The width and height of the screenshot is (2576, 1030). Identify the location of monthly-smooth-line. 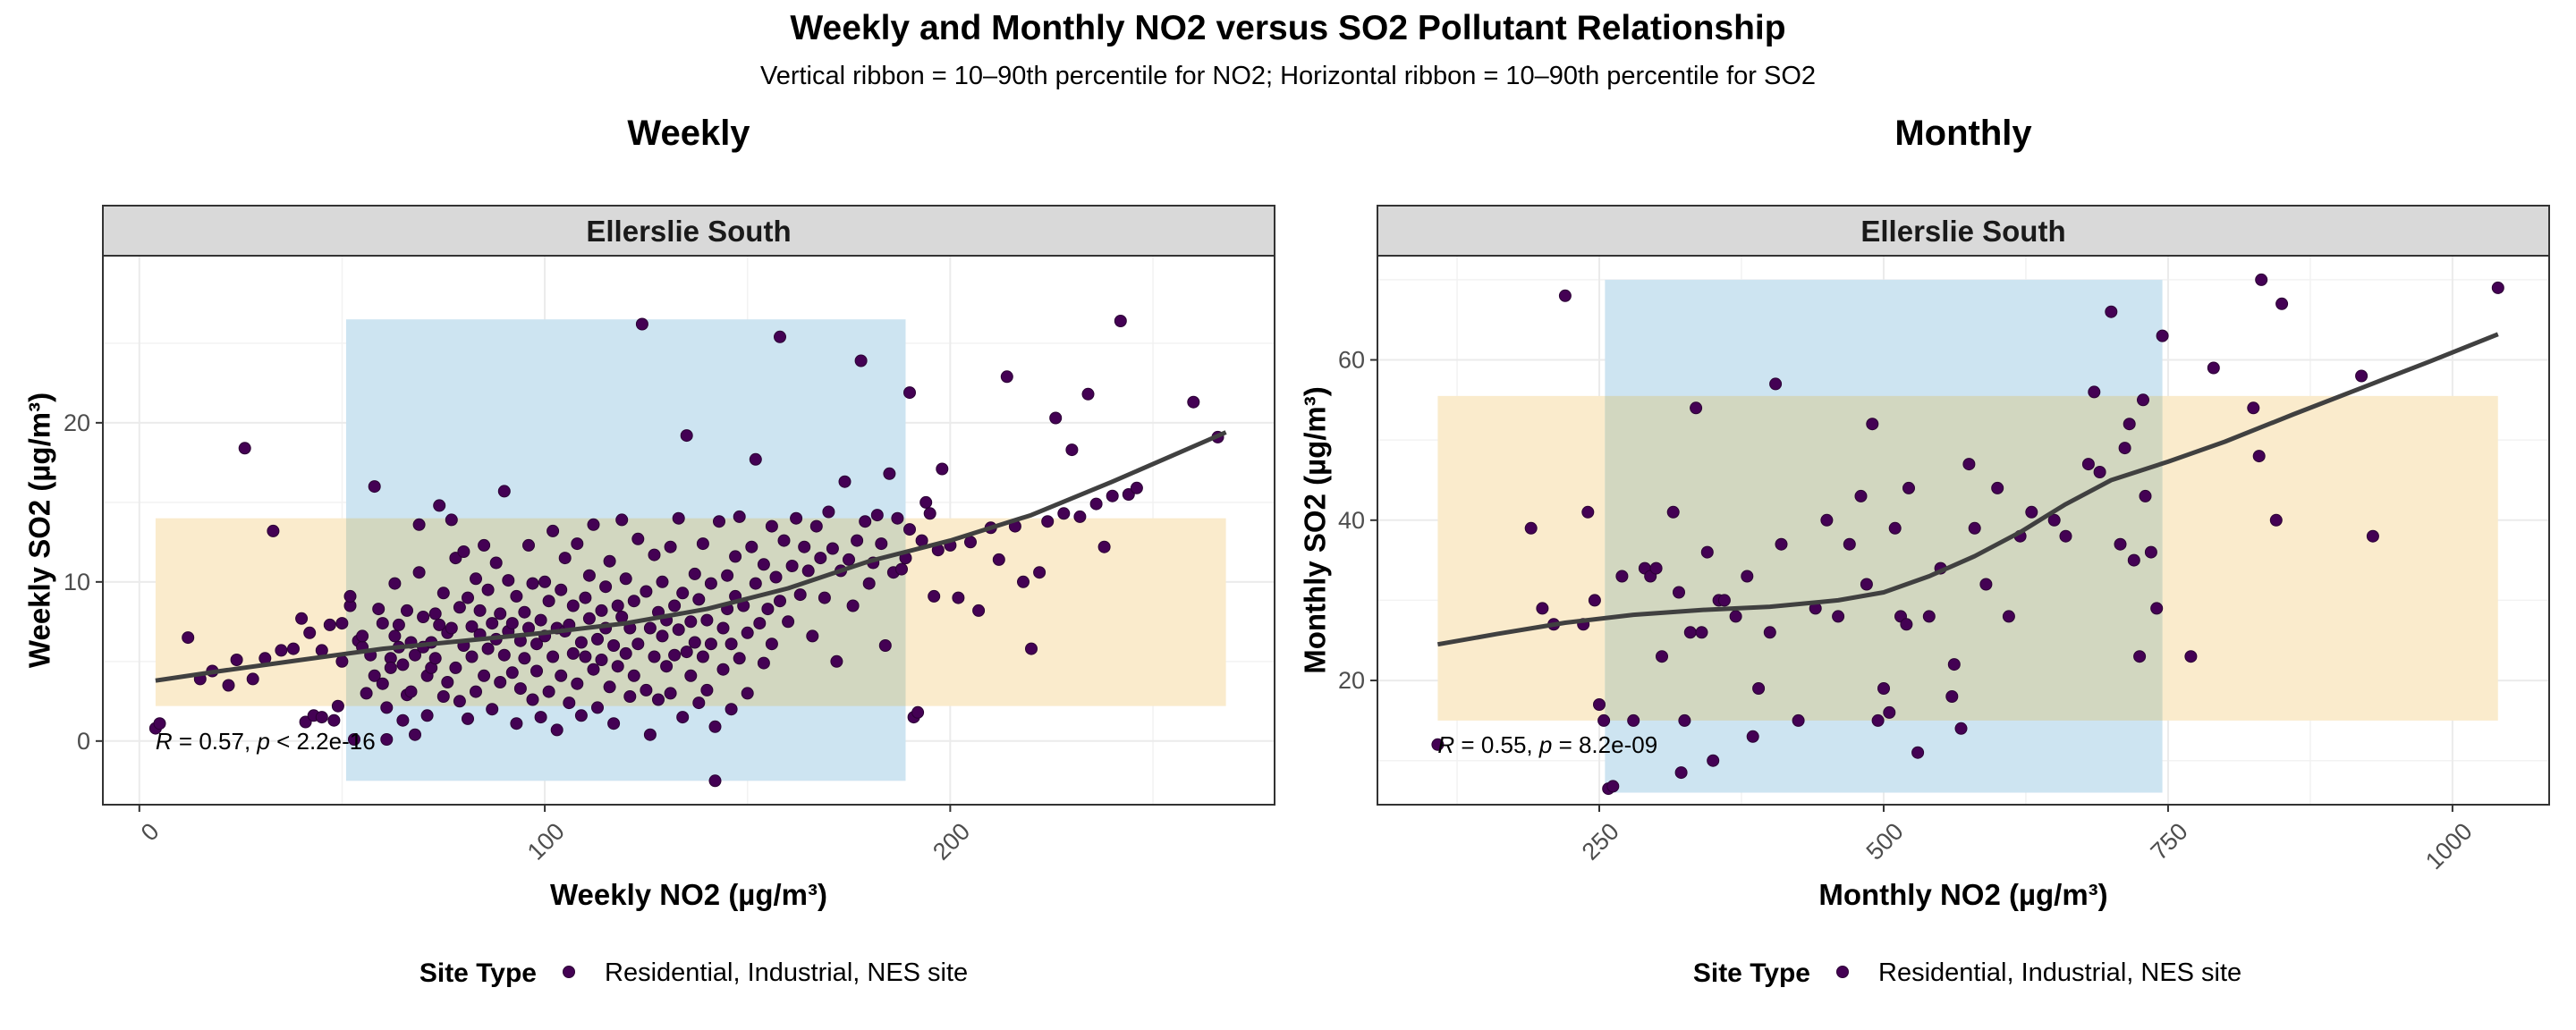
(1967, 490).